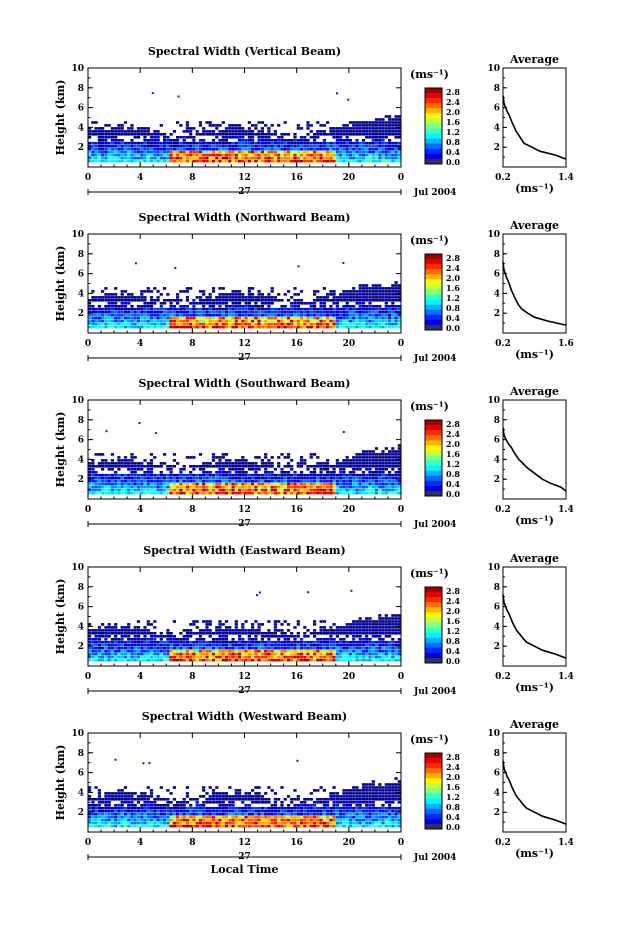 This screenshot has height=929, width=622. What do you see at coordinates (60, 450) in the screenshot?
I see `y-axis-label: Height (km)` at bounding box center [60, 450].